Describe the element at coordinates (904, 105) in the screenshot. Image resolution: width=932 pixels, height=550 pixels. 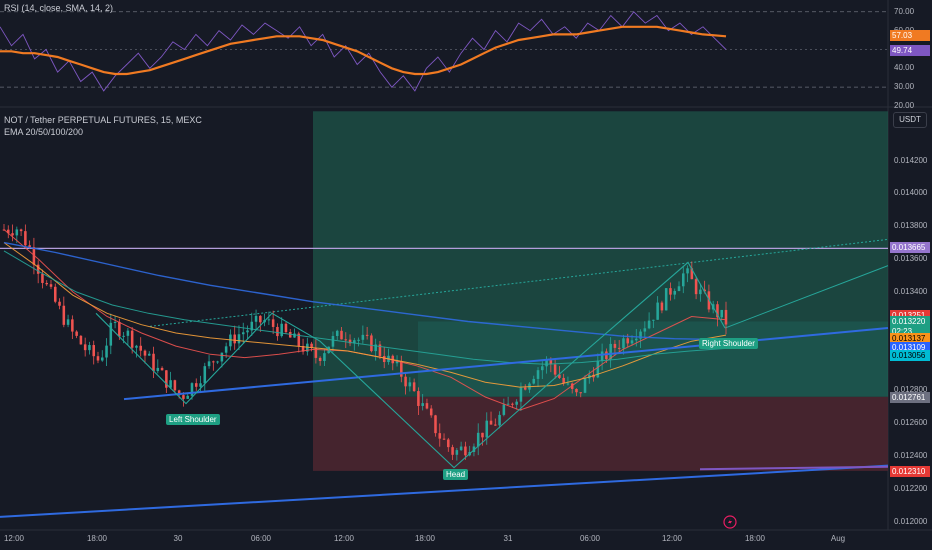
I see `rsi-tick-label: 20.00` at that location.